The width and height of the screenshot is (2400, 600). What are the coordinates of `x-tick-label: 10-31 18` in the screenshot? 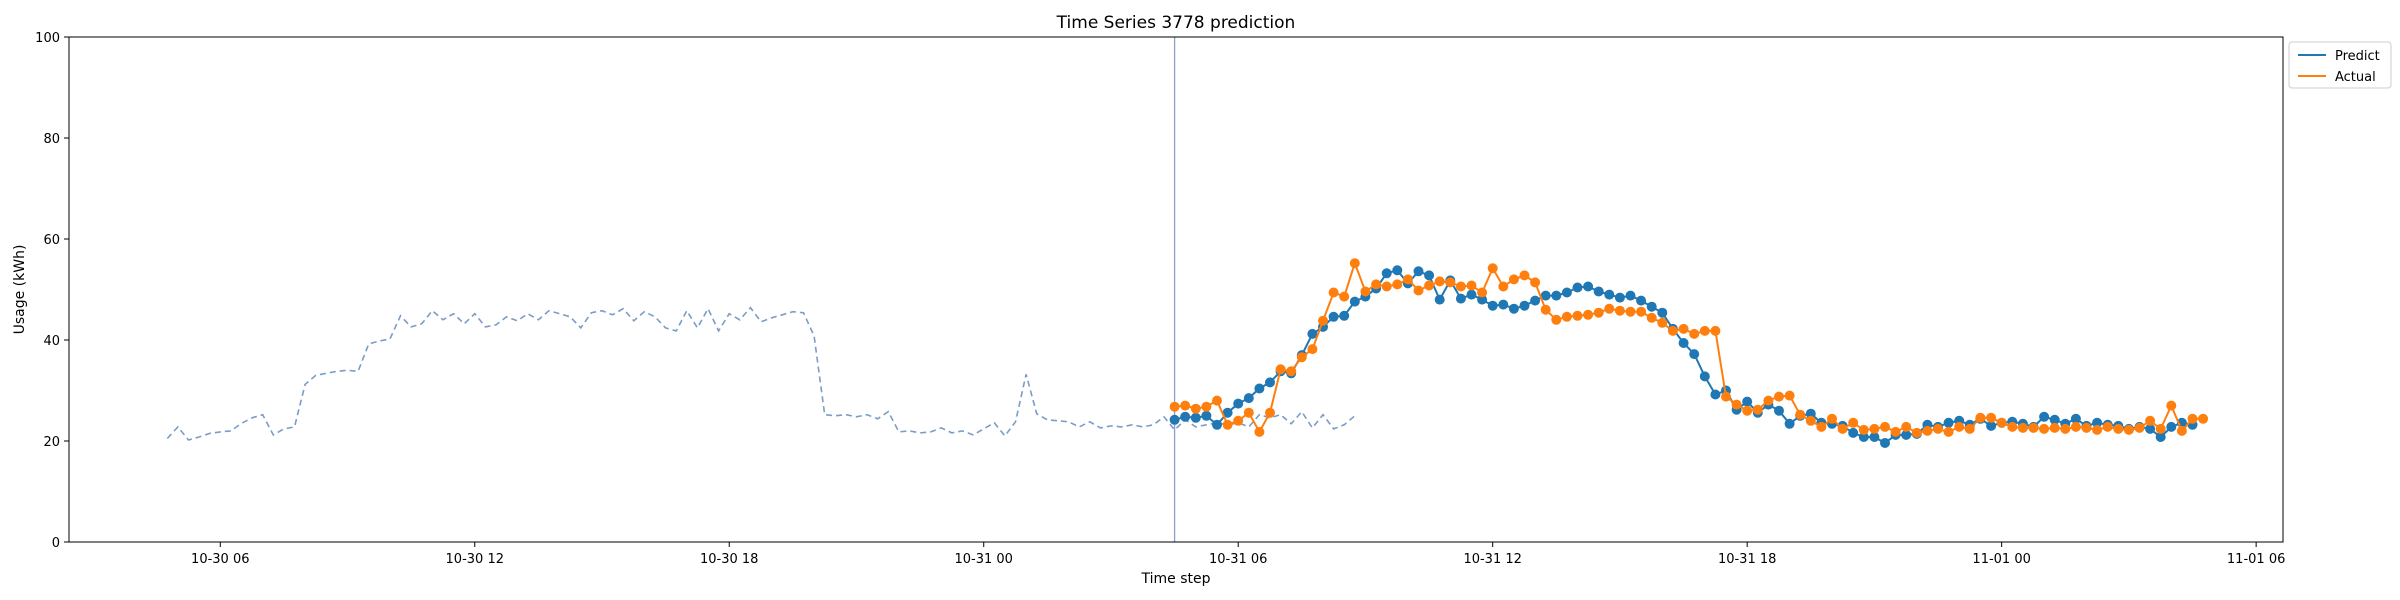 It's located at (1747, 559).